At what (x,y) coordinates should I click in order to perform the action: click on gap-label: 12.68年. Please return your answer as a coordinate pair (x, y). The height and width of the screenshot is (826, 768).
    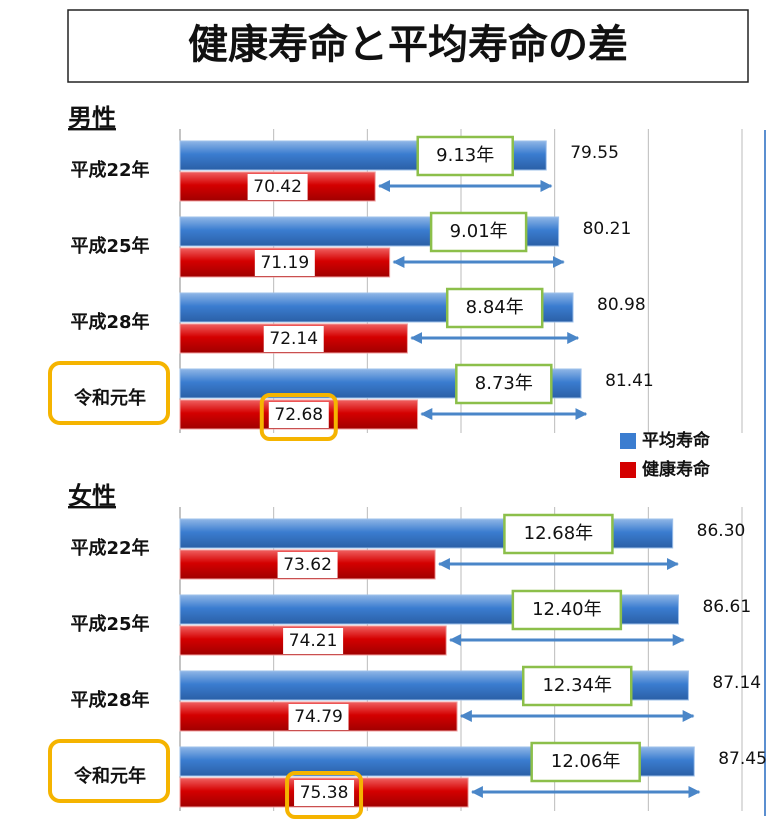
    Looking at the image, I should click on (559, 533).